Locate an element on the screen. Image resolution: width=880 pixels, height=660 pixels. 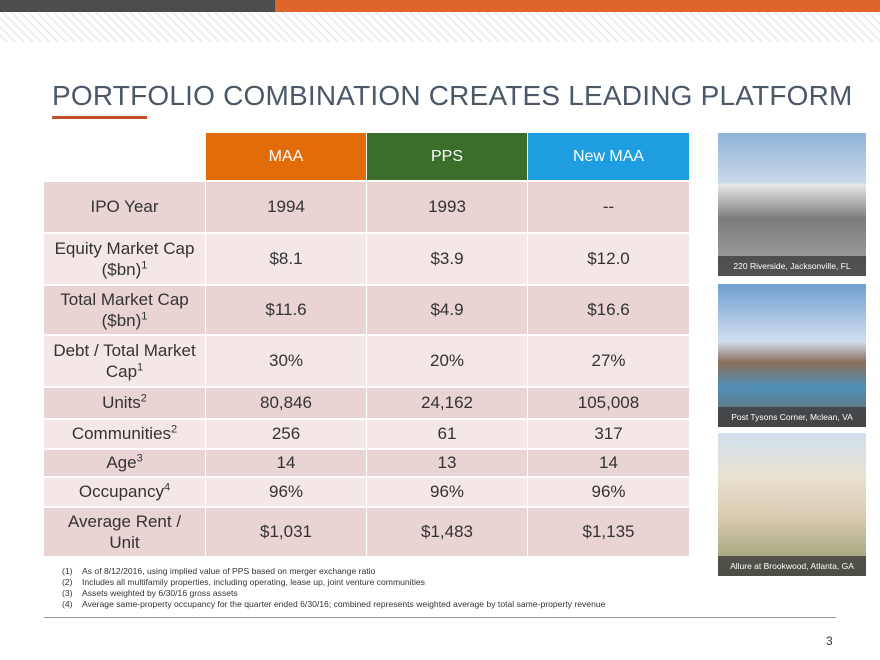
row-label-text: Debt / Total Market Cap1 is located at coordinates (124, 360).